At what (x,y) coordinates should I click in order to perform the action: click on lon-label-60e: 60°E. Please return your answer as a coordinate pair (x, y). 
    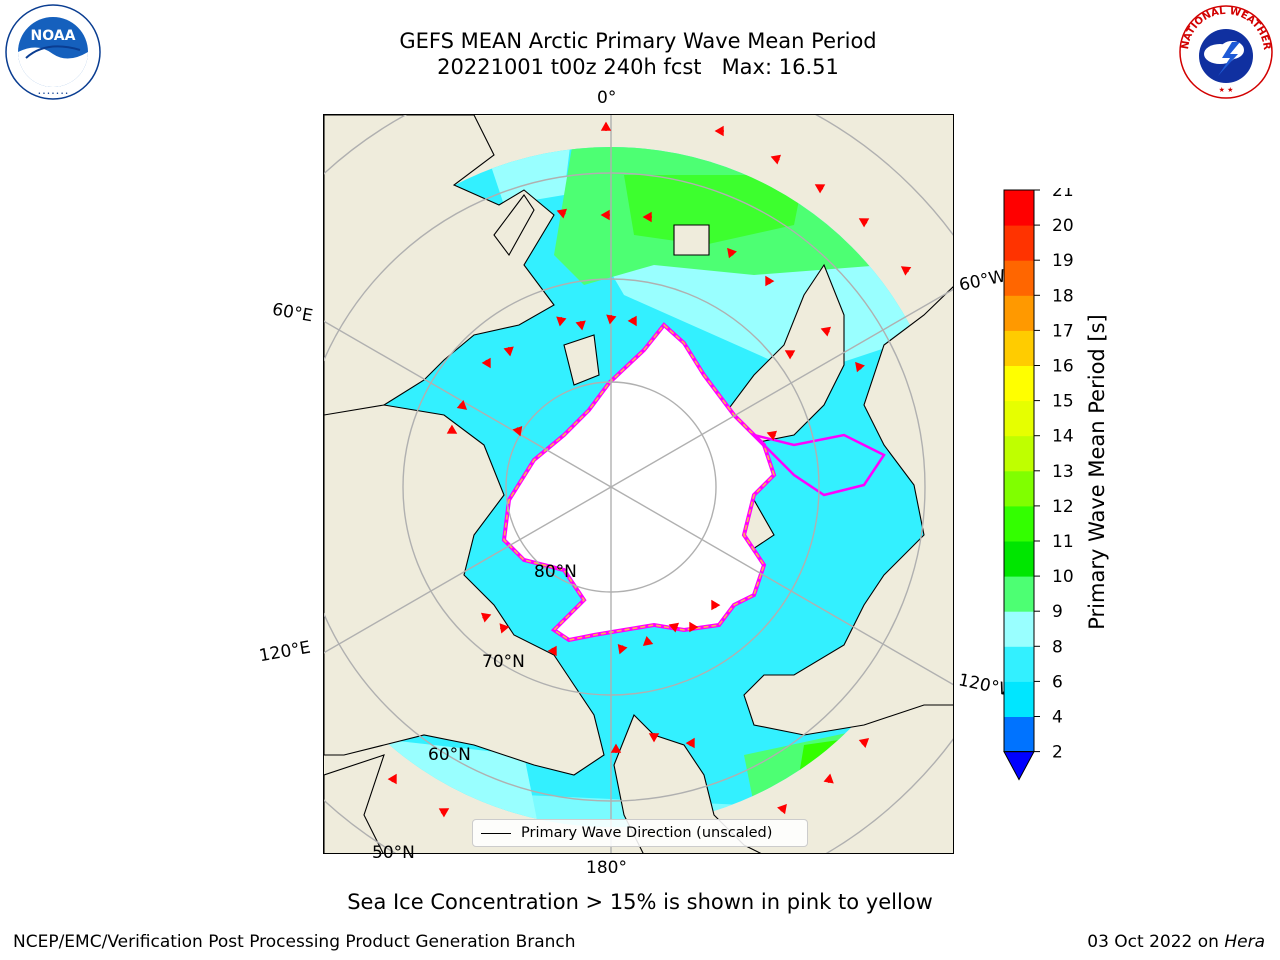
    Looking at the image, I should click on (292, 313).